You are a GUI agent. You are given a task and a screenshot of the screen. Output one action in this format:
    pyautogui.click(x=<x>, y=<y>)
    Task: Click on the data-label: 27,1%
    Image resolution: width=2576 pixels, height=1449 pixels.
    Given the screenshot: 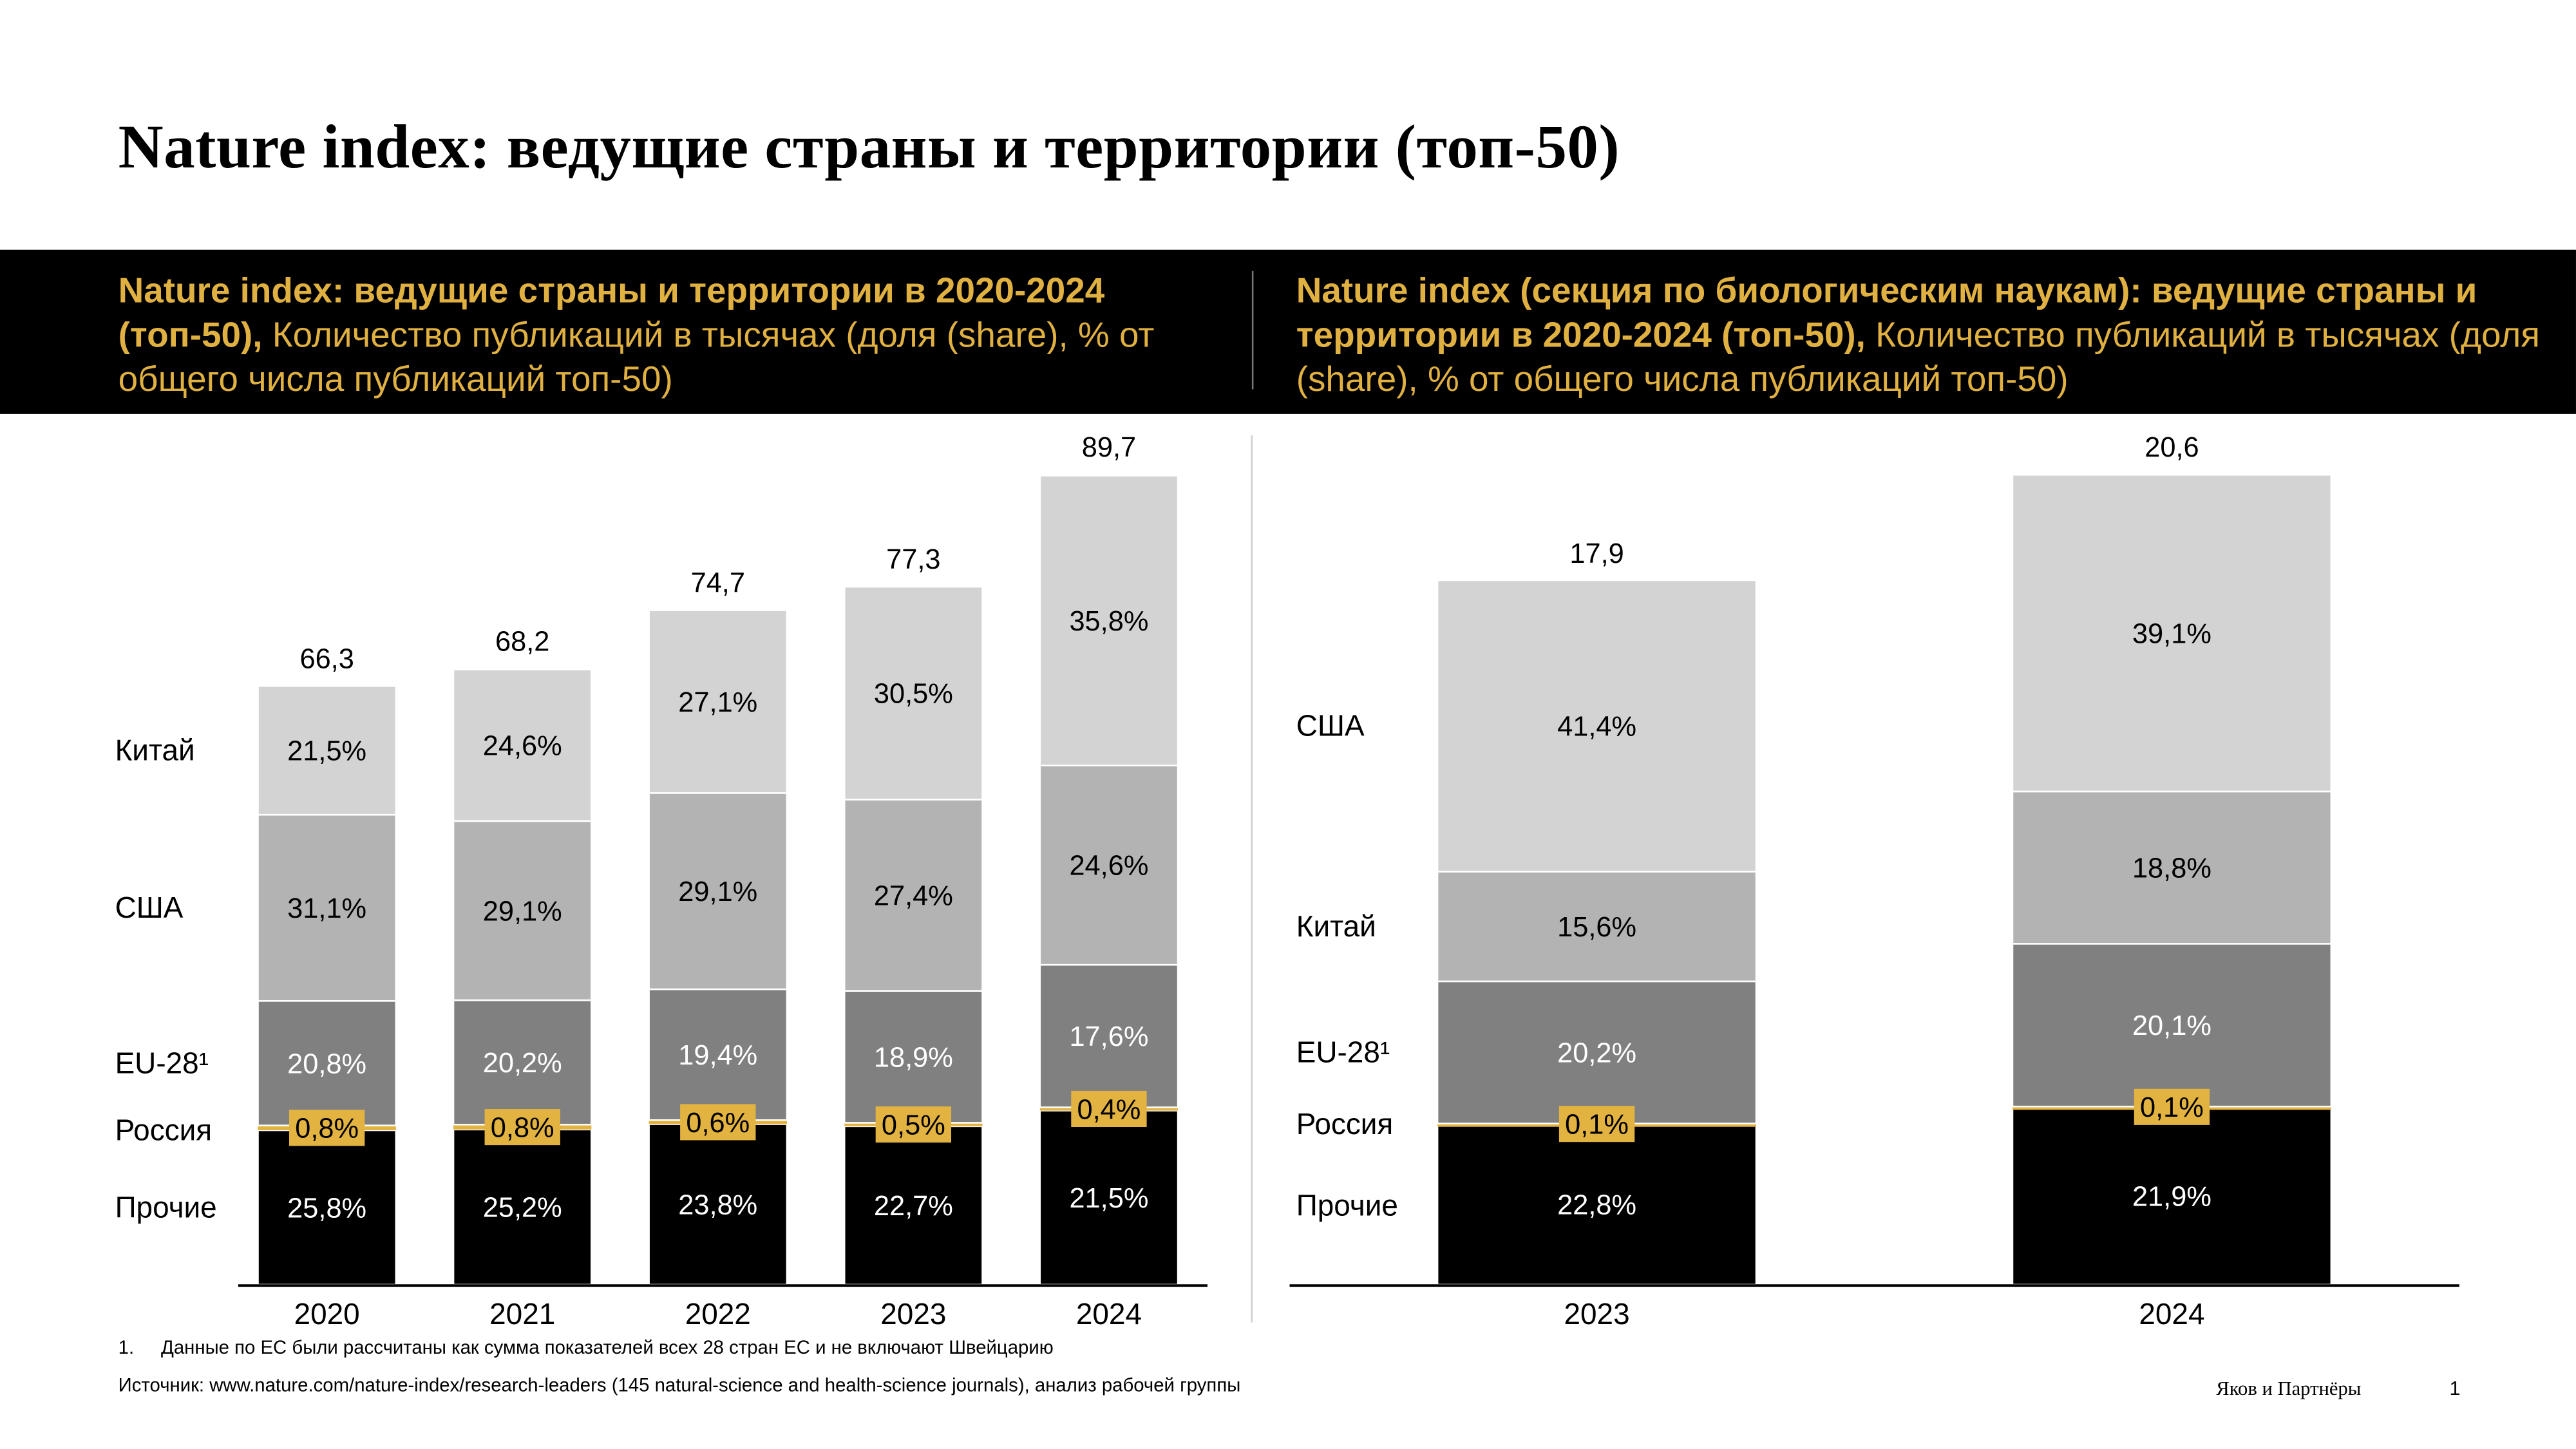 What is the action you would take?
    pyautogui.click(x=717, y=702)
    